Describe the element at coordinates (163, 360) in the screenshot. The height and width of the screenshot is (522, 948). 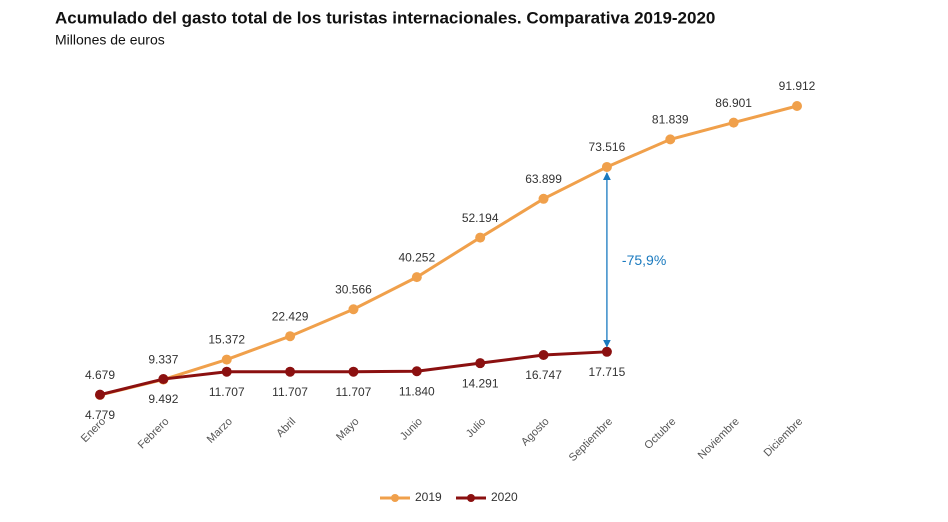
I see `data-label: 9.337` at that location.